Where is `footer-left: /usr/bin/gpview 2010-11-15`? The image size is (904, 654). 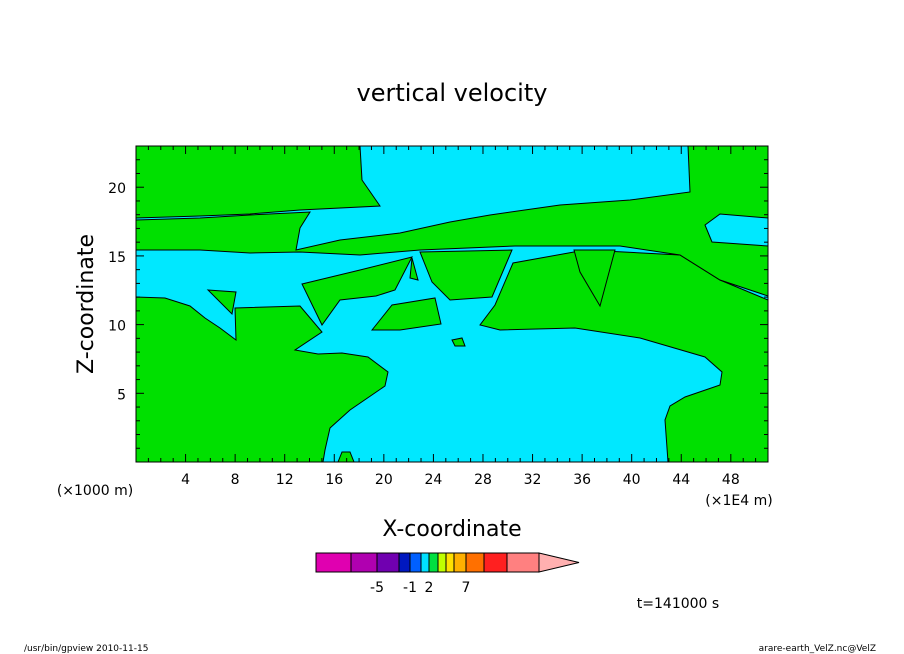
footer-left: /usr/bin/gpview 2010-11-15 is located at coordinates (86, 649).